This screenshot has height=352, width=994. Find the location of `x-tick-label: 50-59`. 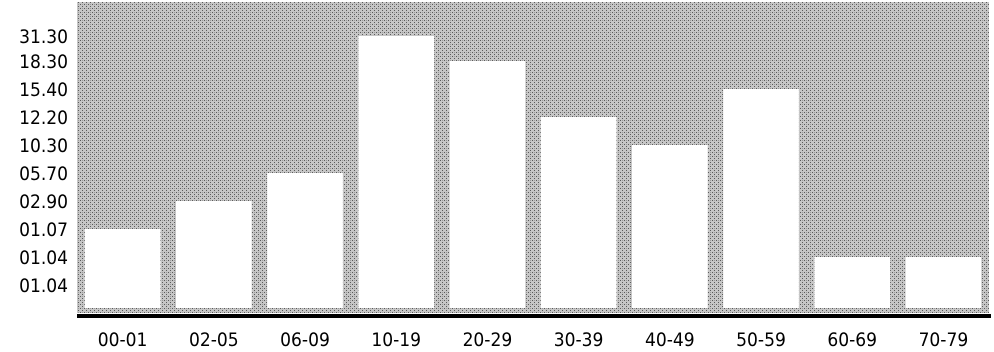

x-tick-label: 50-59 is located at coordinates (761, 340).